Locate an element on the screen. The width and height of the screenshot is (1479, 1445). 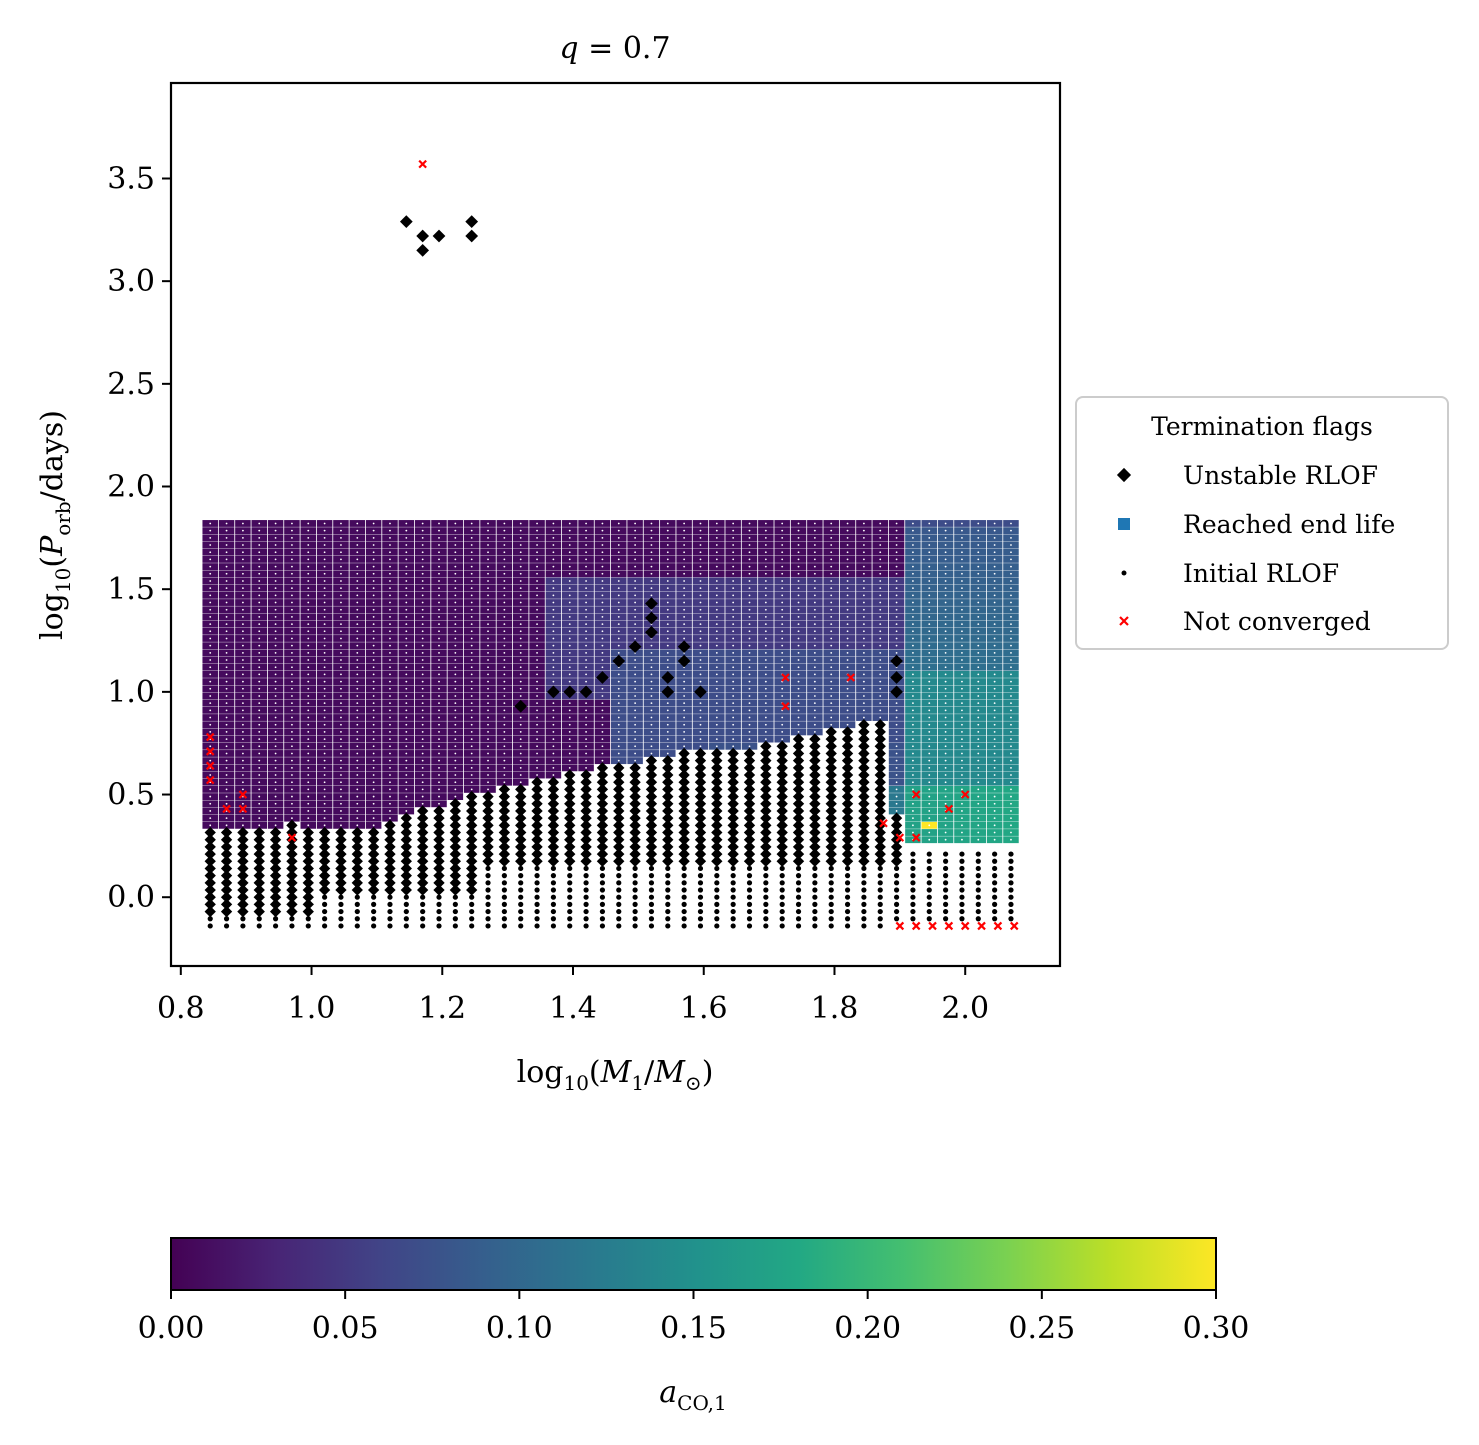
not-converged-stroke is located at coordinates (243, 809).